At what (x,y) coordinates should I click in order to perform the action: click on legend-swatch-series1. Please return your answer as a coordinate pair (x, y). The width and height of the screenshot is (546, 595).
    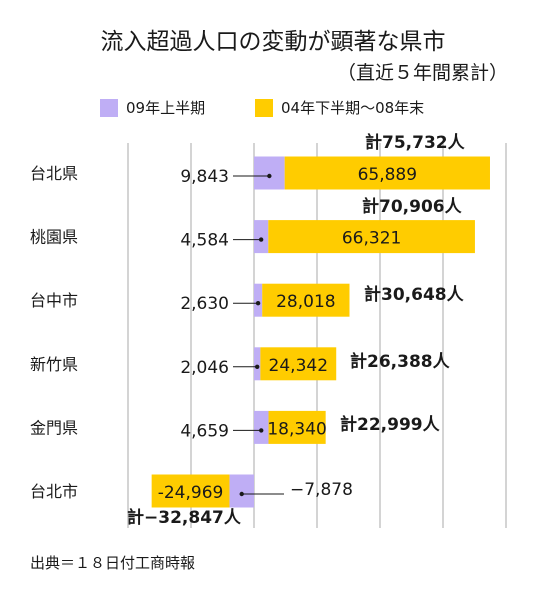
    Looking at the image, I should click on (109, 107).